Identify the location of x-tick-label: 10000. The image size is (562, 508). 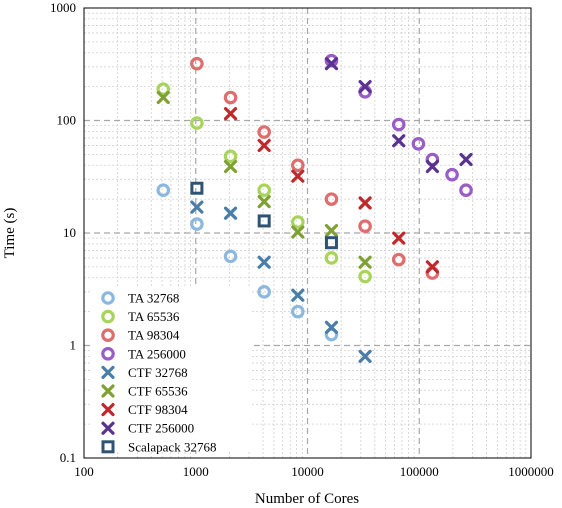
(307, 471).